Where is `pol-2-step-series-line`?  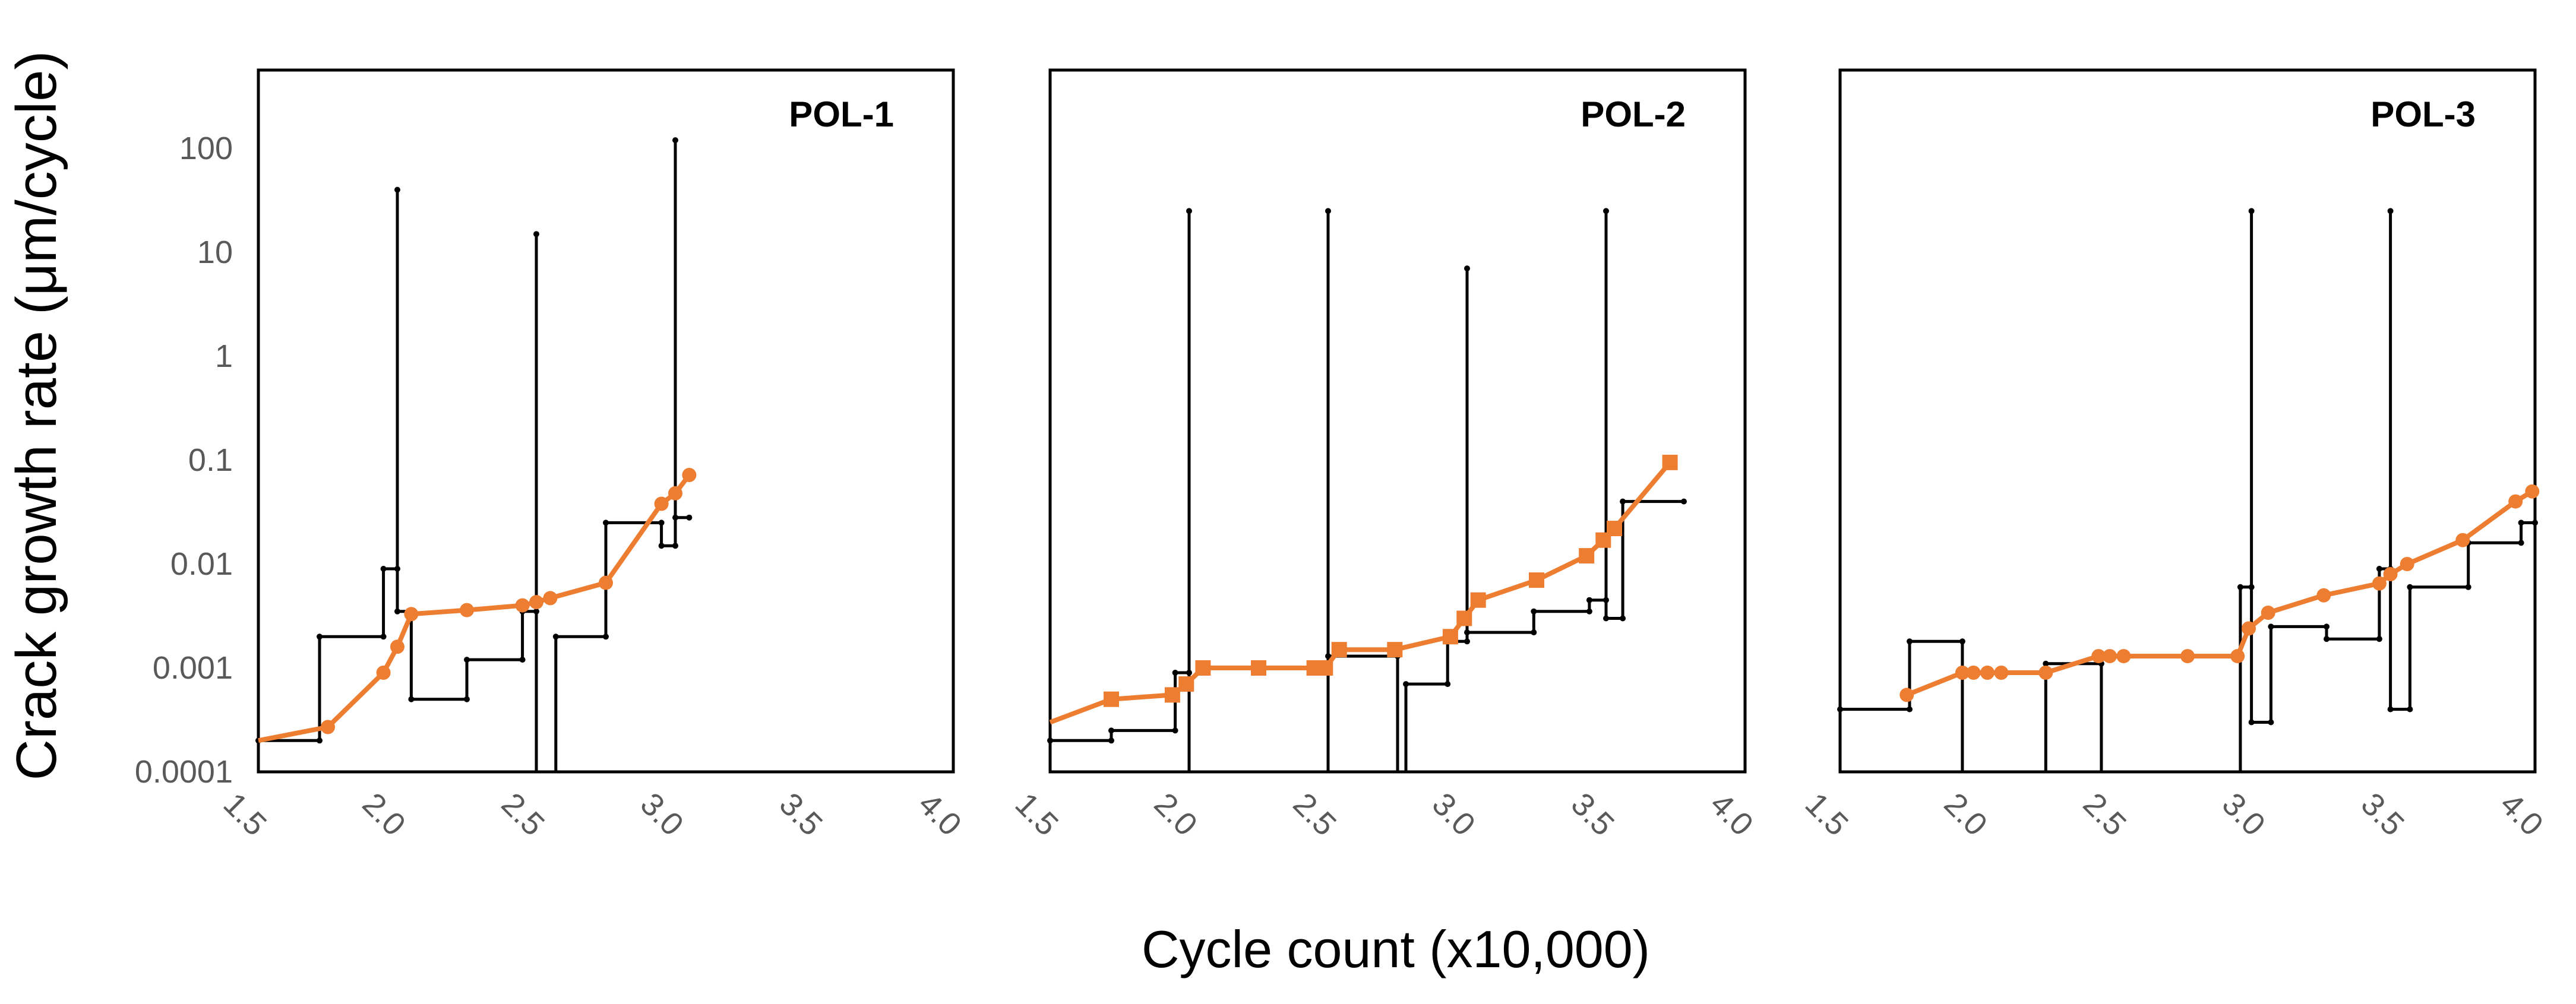 pol-2-step-series-line is located at coordinates (1367, 493).